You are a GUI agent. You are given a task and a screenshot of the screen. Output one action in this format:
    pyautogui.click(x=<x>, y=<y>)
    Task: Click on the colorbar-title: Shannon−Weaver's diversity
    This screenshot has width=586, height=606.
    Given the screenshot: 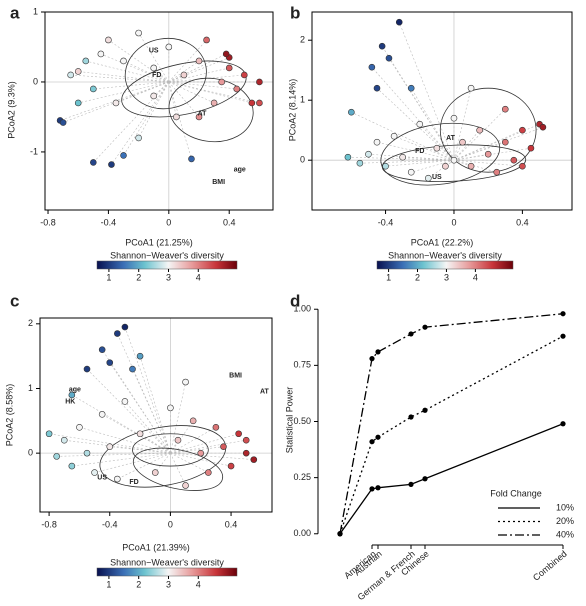 What is the action you would take?
    pyautogui.click(x=167, y=255)
    